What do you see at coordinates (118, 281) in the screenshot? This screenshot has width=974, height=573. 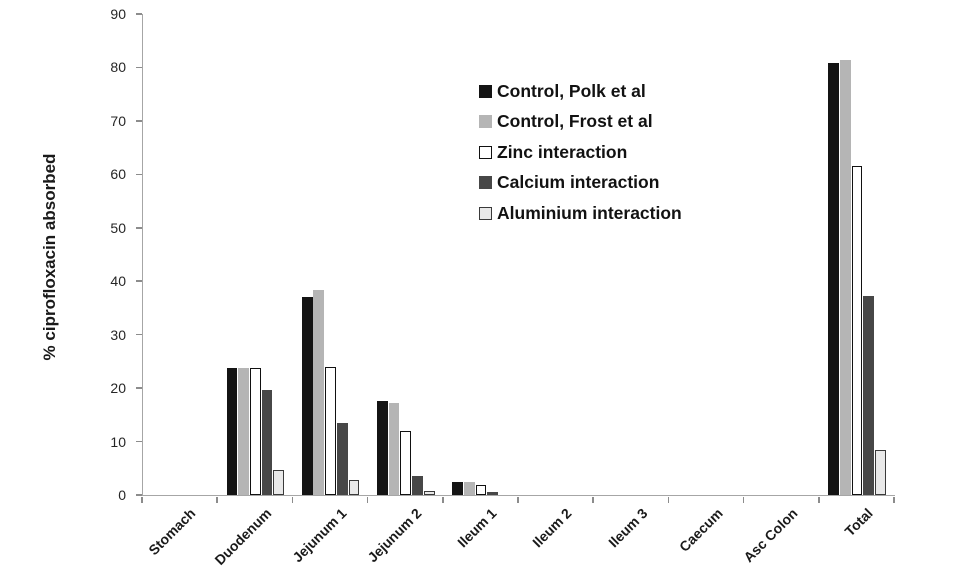 I see `y-tick-label-40: 40` at bounding box center [118, 281].